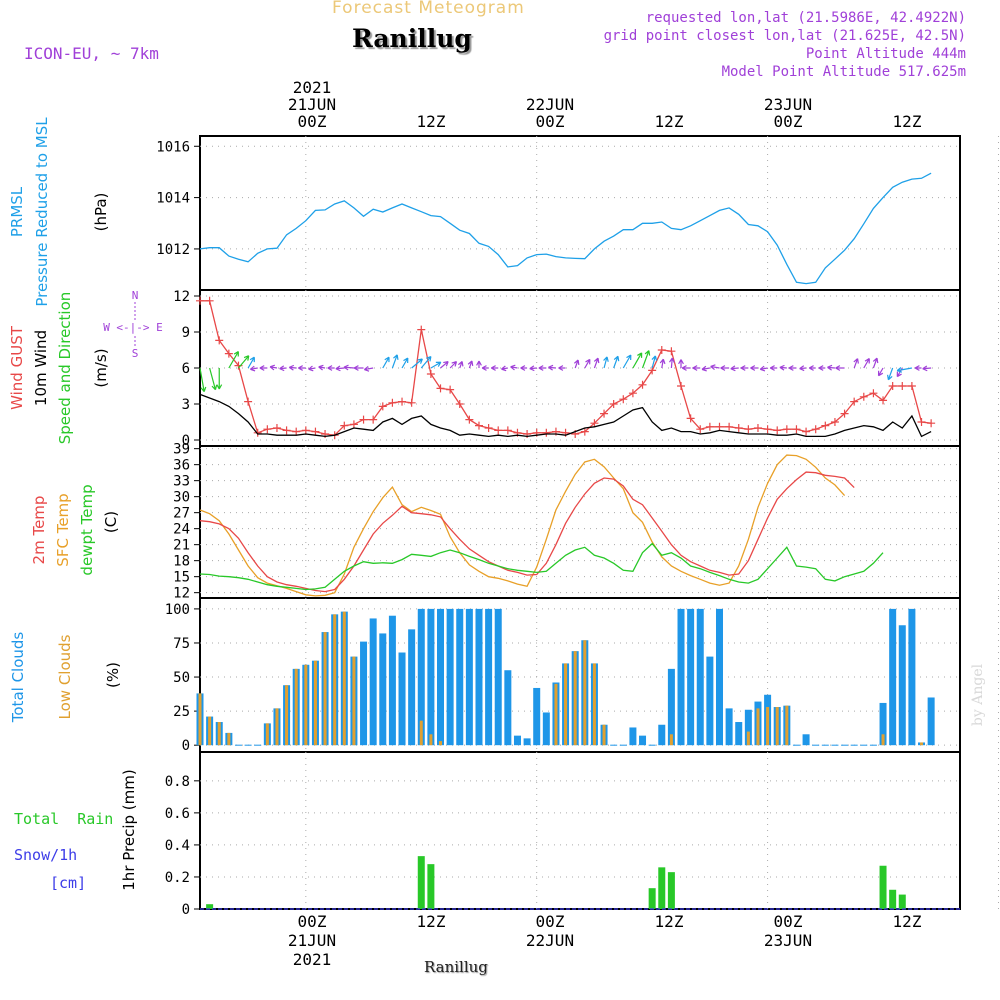  Describe the element at coordinates (431, 121) in the screenshot. I see `top-hour-label-2: 12Z` at that location.